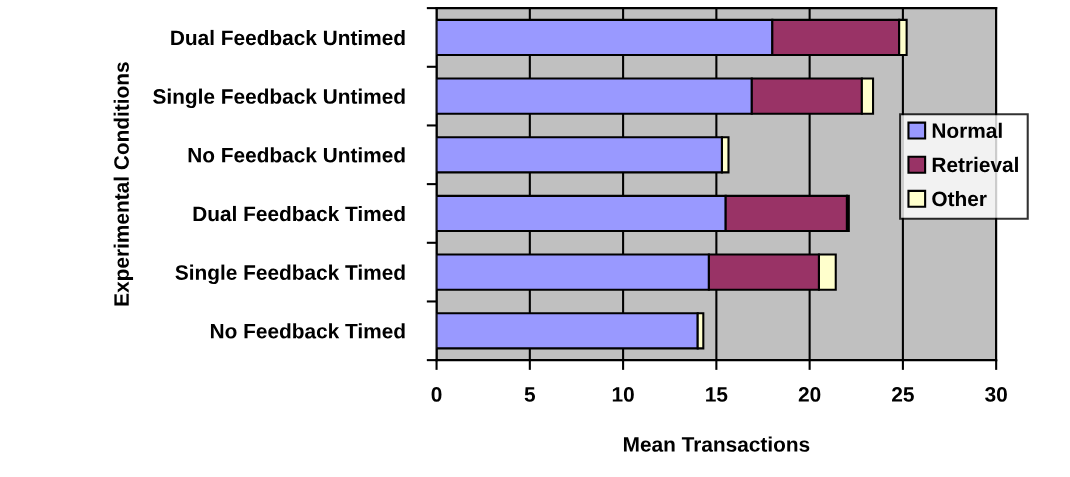 The height and width of the screenshot is (477, 1070). What do you see at coordinates (623, 394) in the screenshot?
I see `x-tick-label: 10` at bounding box center [623, 394].